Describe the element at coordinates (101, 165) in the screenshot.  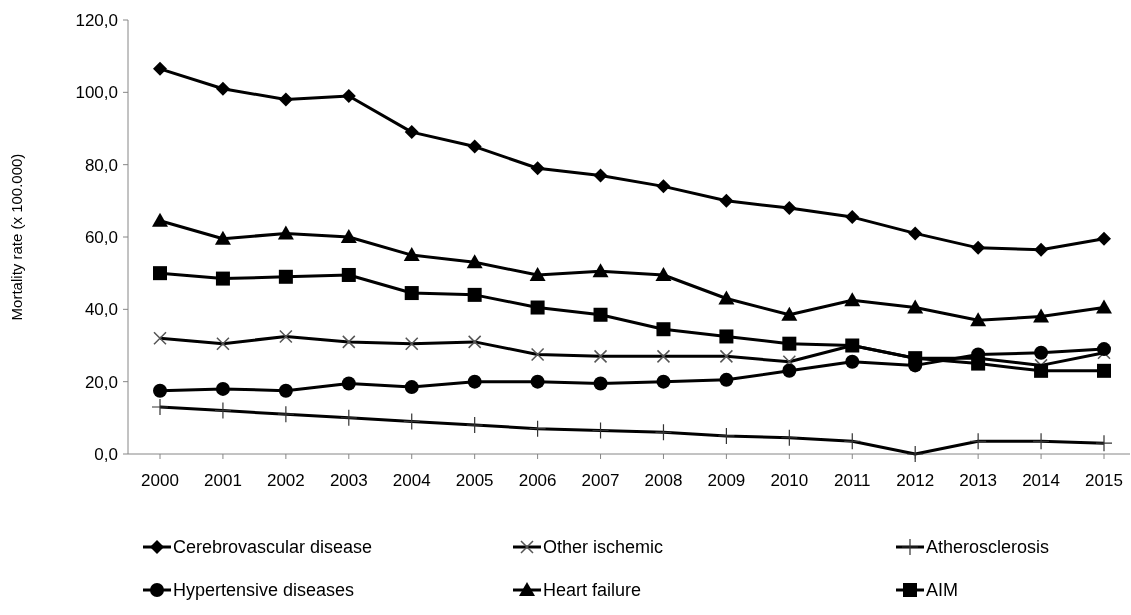
I see `y-tick-label: 80,0` at that location.